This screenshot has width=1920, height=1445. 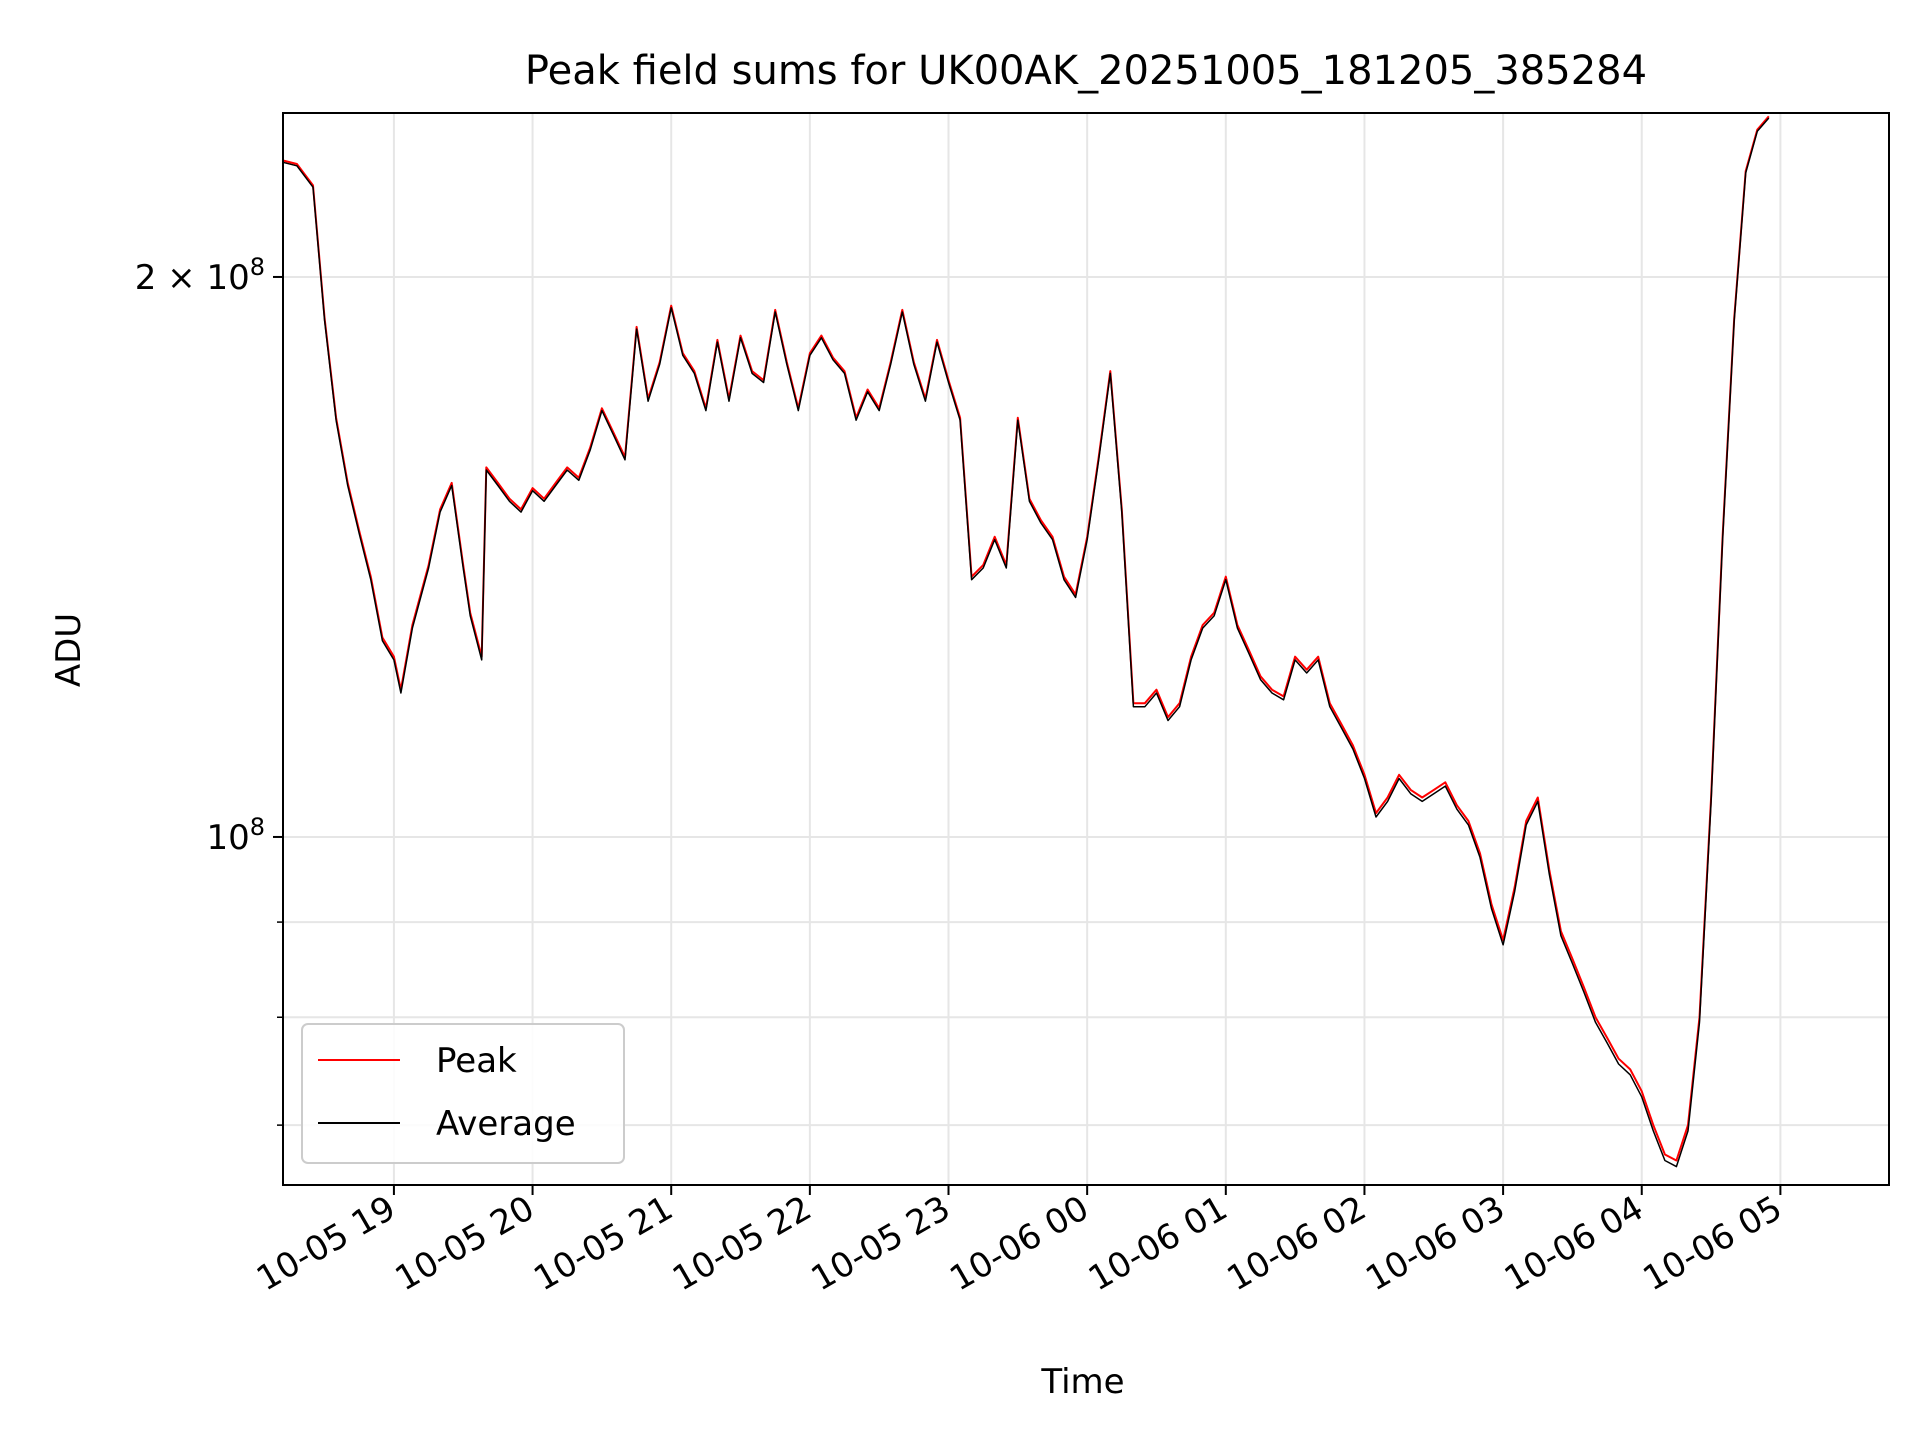 I want to click on legend-box, so click(x=463, y=1093).